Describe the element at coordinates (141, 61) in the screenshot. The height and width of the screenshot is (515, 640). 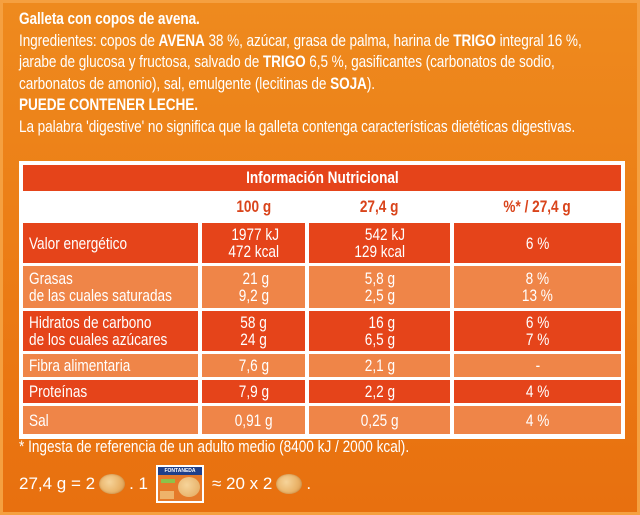
I see `ingredient-text: jarabe de glucosa y fructosa, salvado de` at that location.